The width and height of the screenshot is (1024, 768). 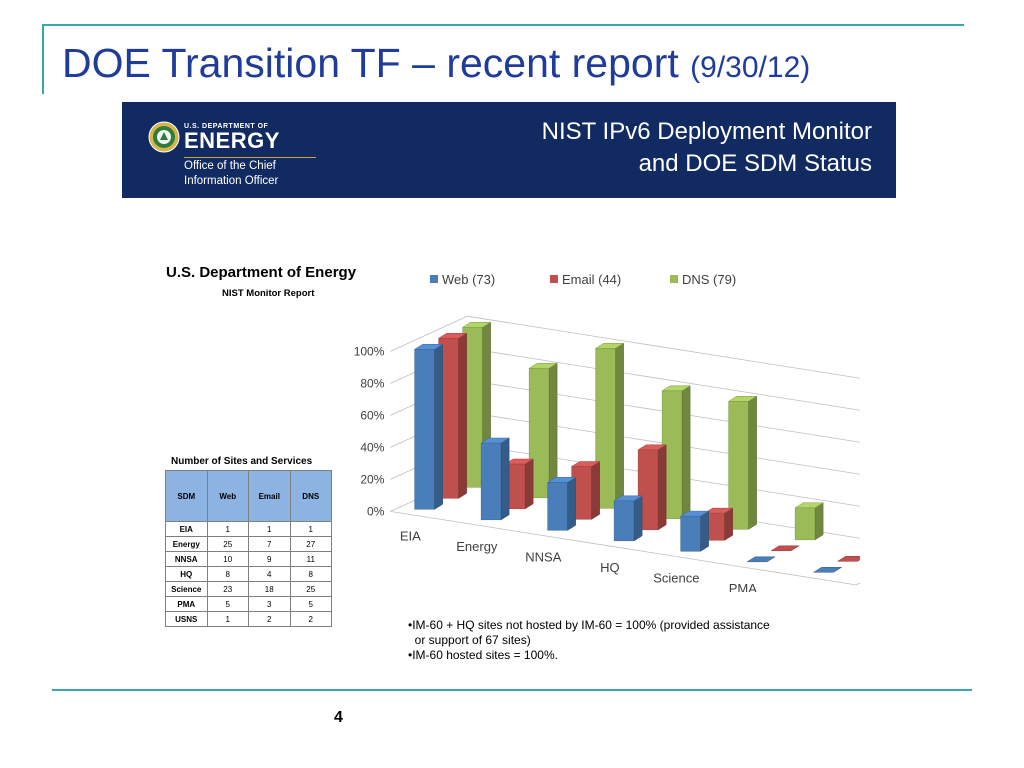 What do you see at coordinates (186, 496) in the screenshot?
I see `sites-table-header: SDM` at bounding box center [186, 496].